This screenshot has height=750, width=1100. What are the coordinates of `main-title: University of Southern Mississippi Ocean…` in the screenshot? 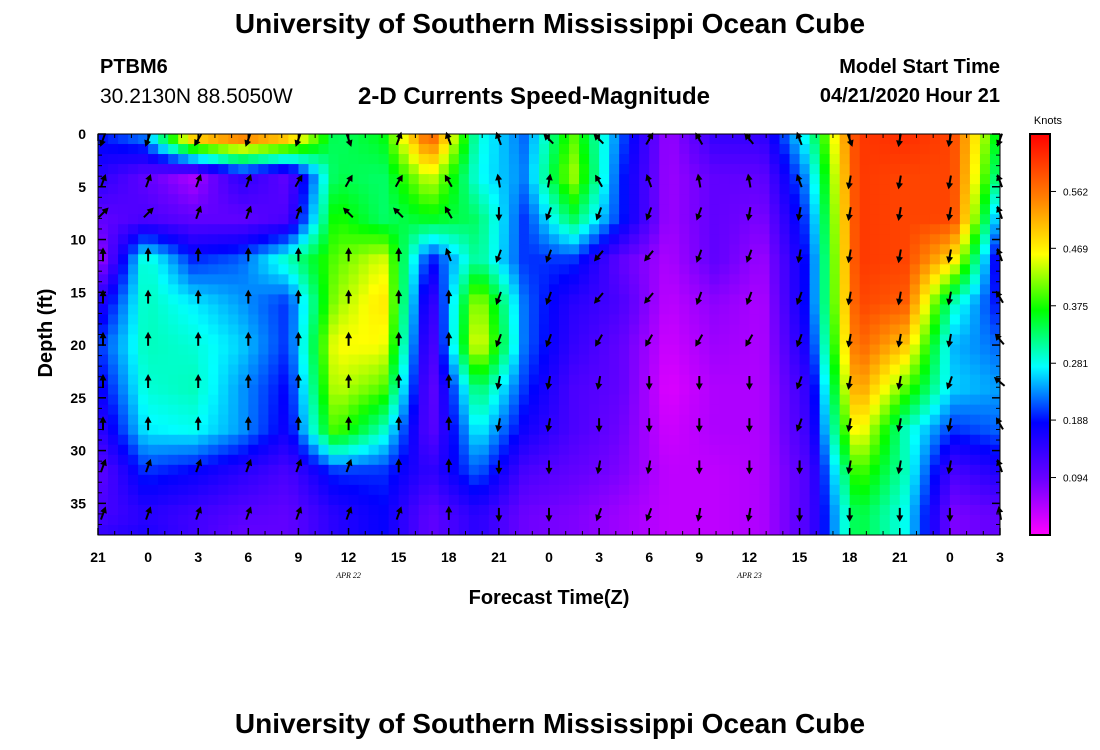 It's located at (550, 23).